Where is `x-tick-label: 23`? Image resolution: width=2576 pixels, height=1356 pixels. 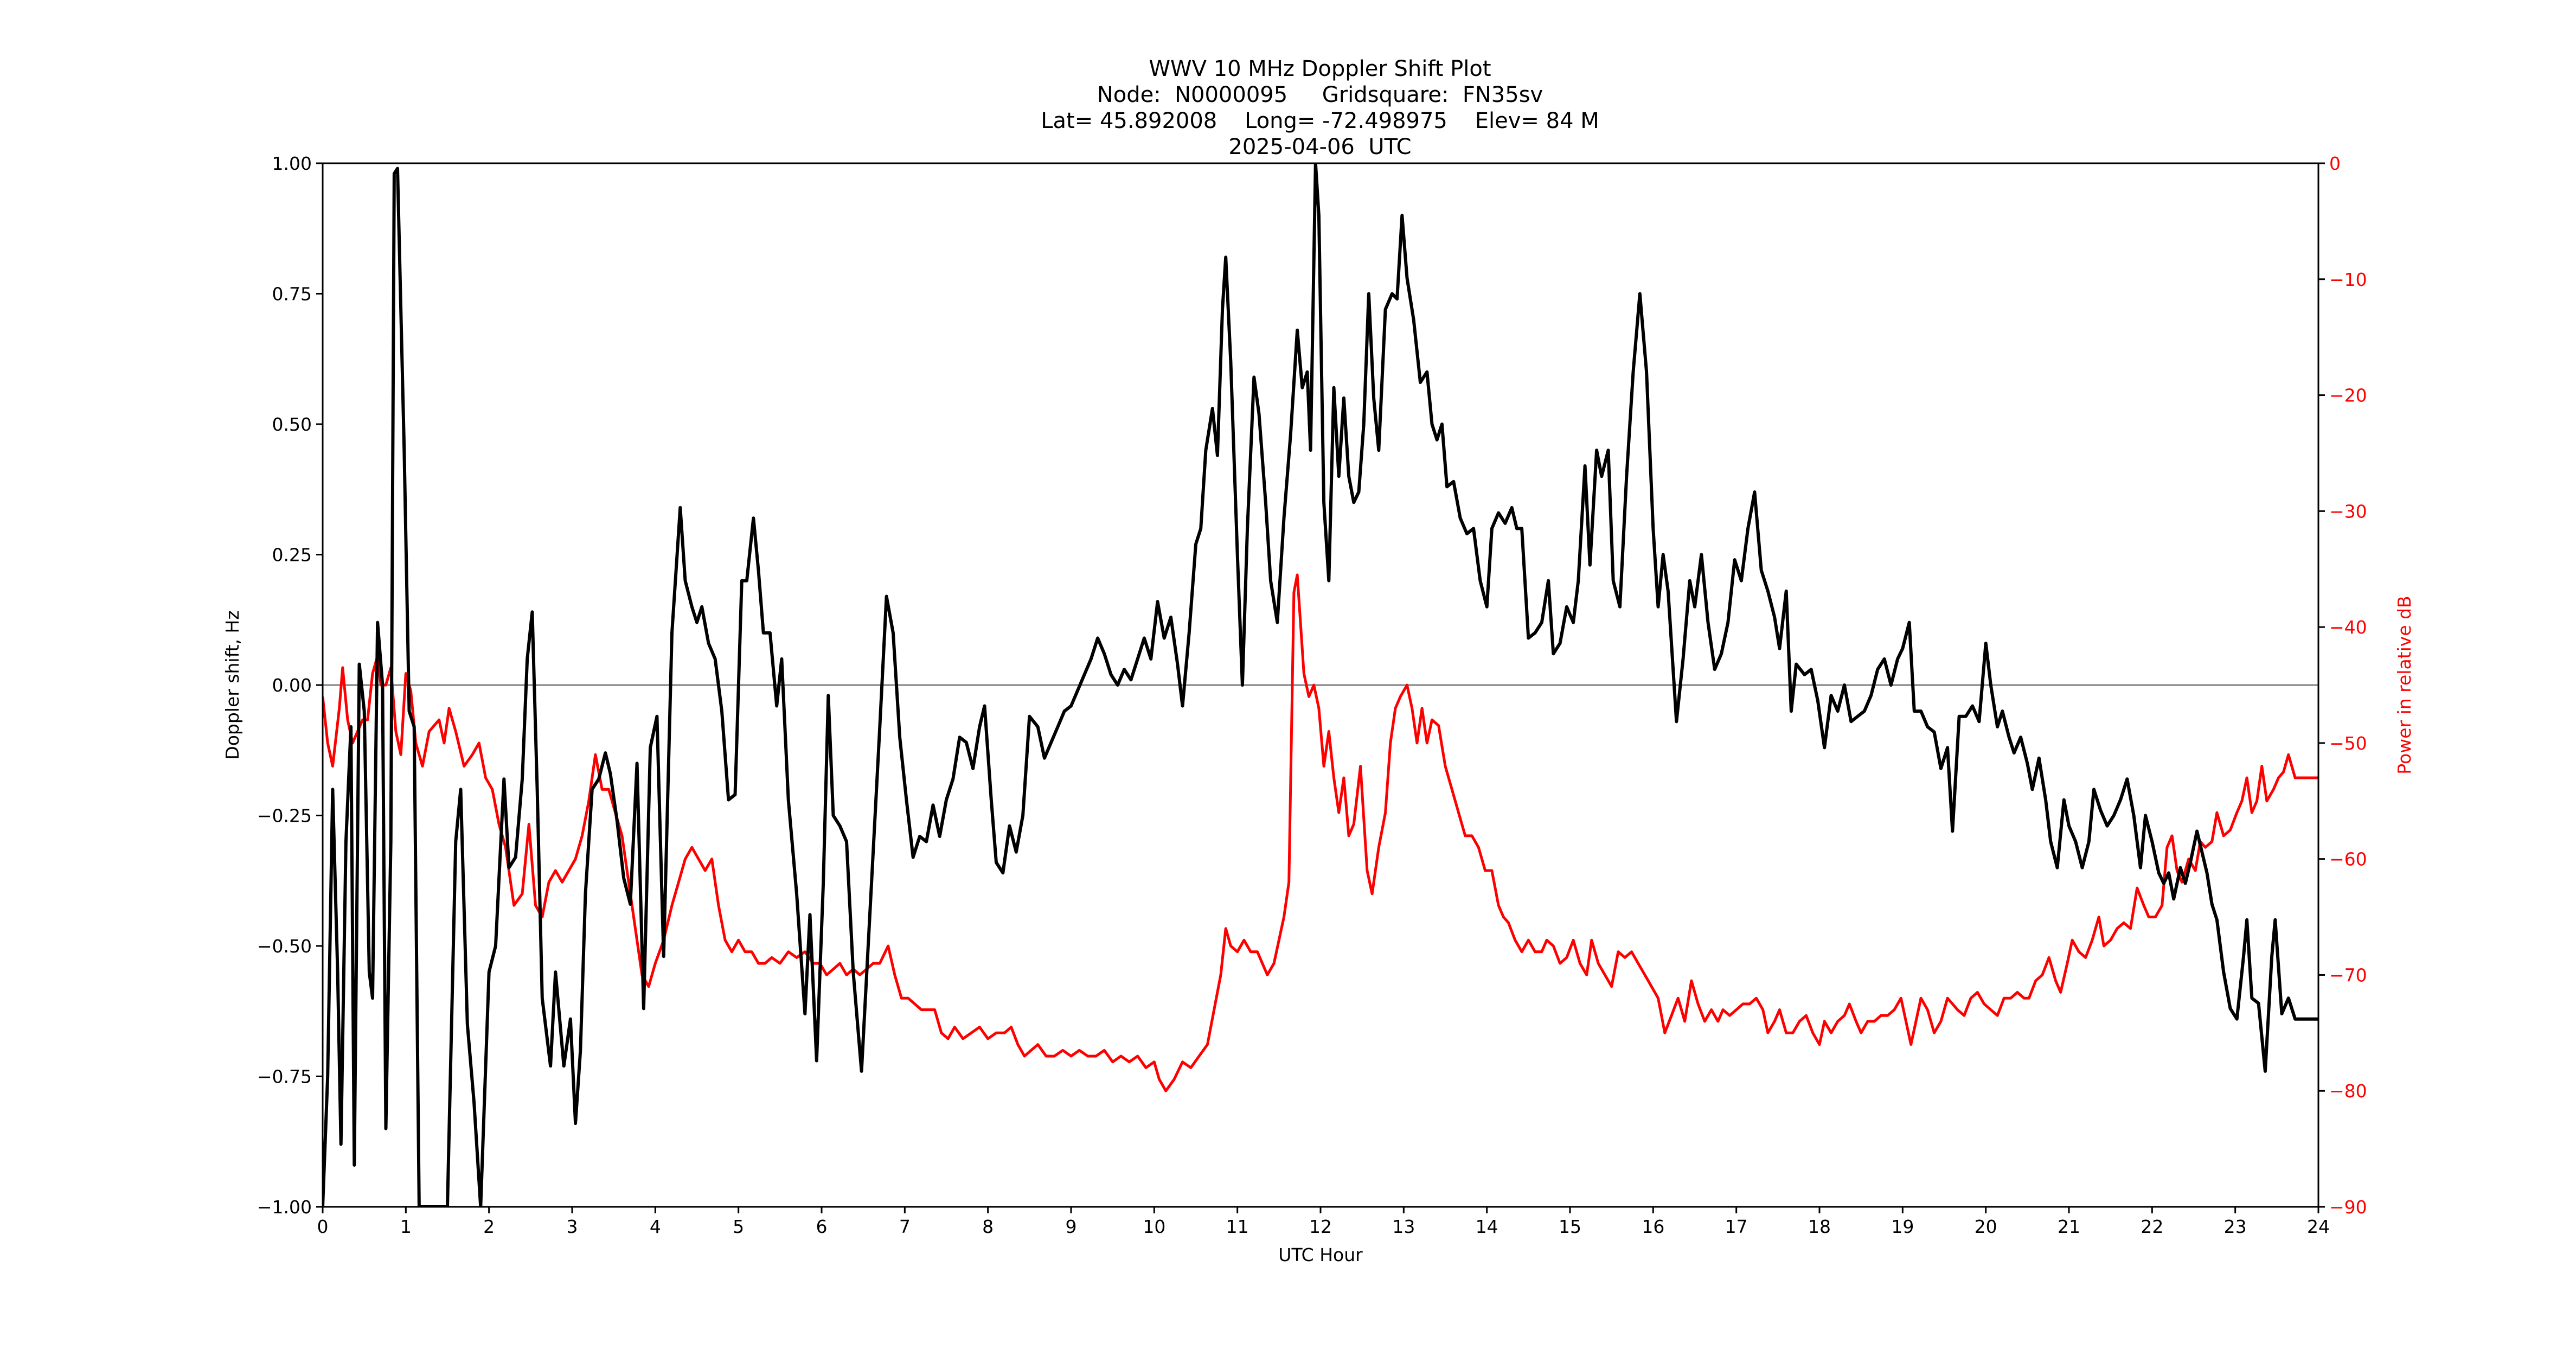
x-tick-label: 23 is located at coordinates (2235, 1226).